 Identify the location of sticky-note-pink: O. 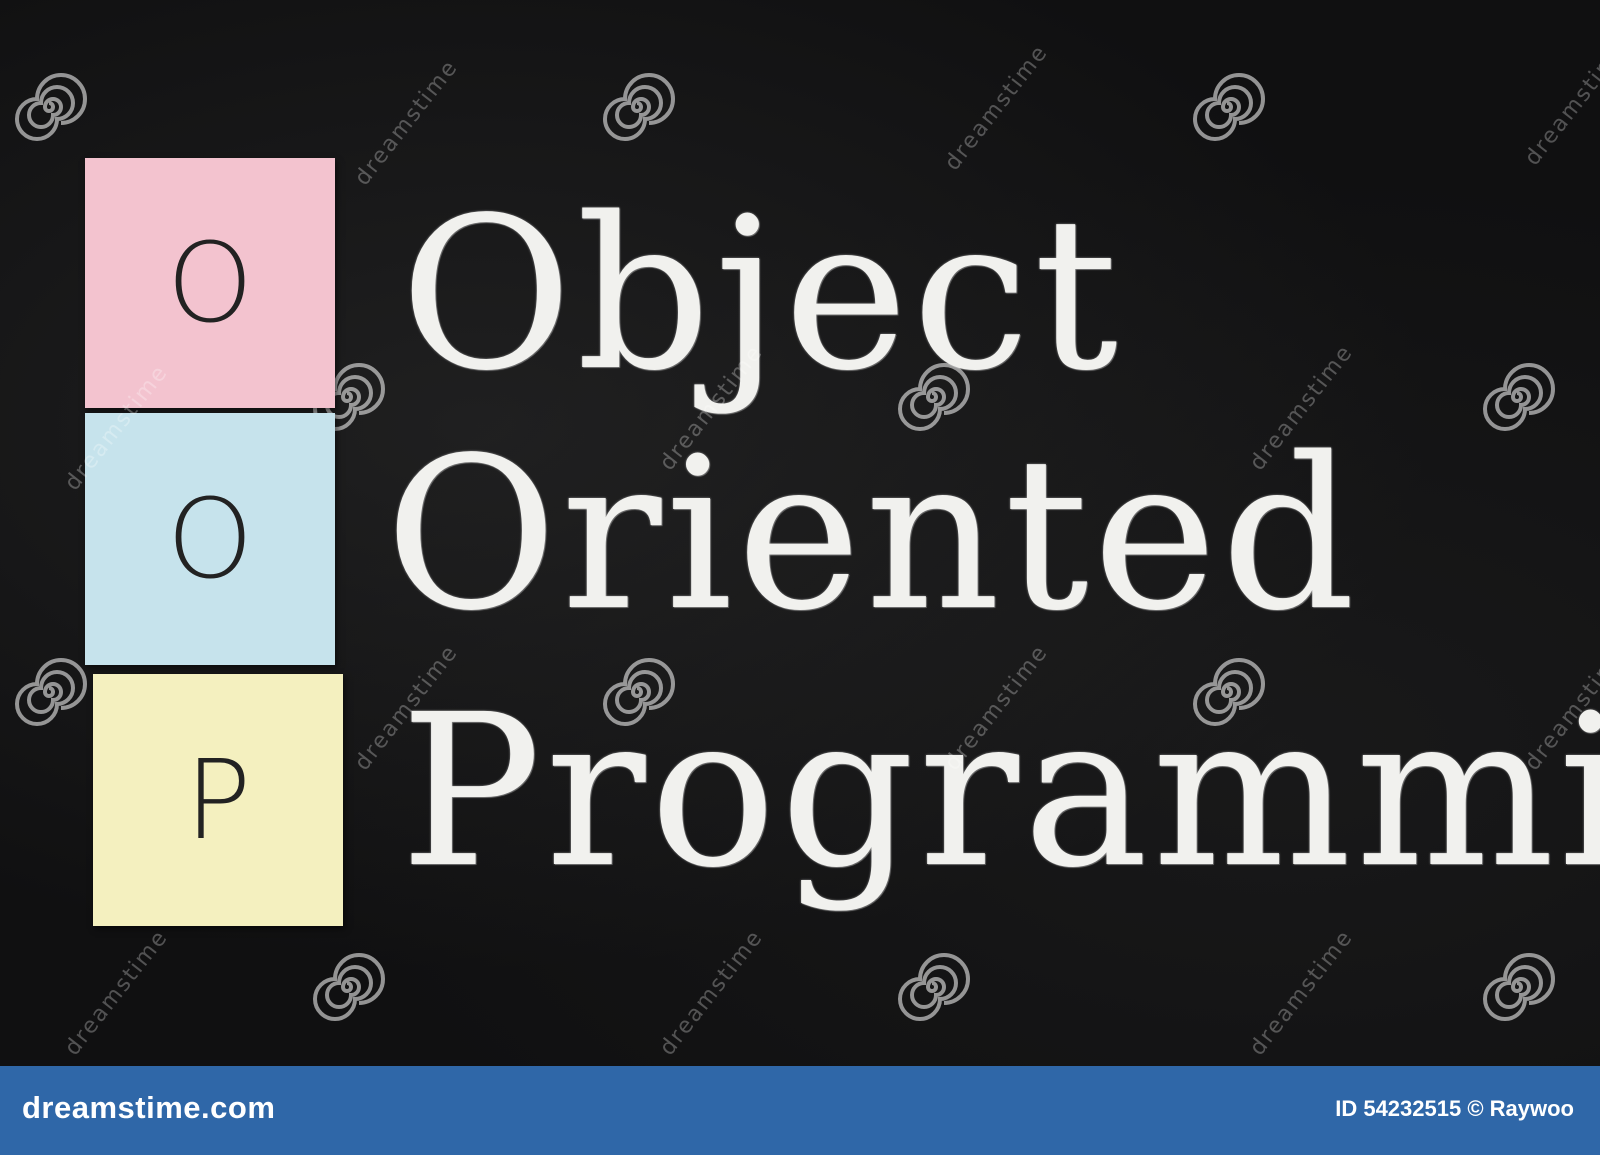
(210, 283).